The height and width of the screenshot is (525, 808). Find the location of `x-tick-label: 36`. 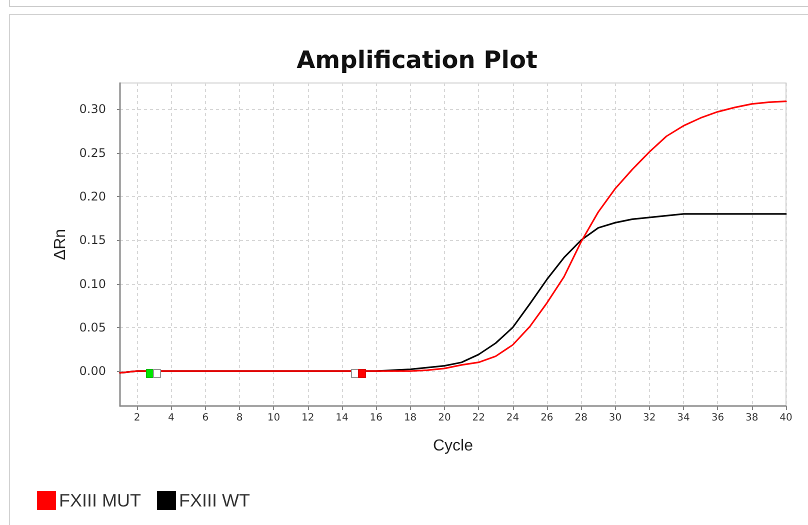

x-tick-label: 36 is located at coordinates (717, 418).